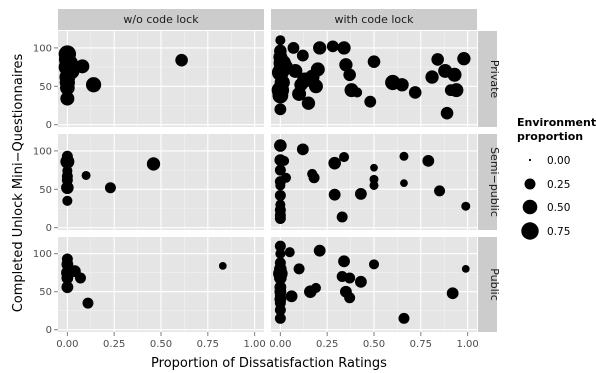  What do you see at coordinates (558, 185) in the screenshot?
I see `legend-key-label: 0.25` at bounding box center [558, 185].